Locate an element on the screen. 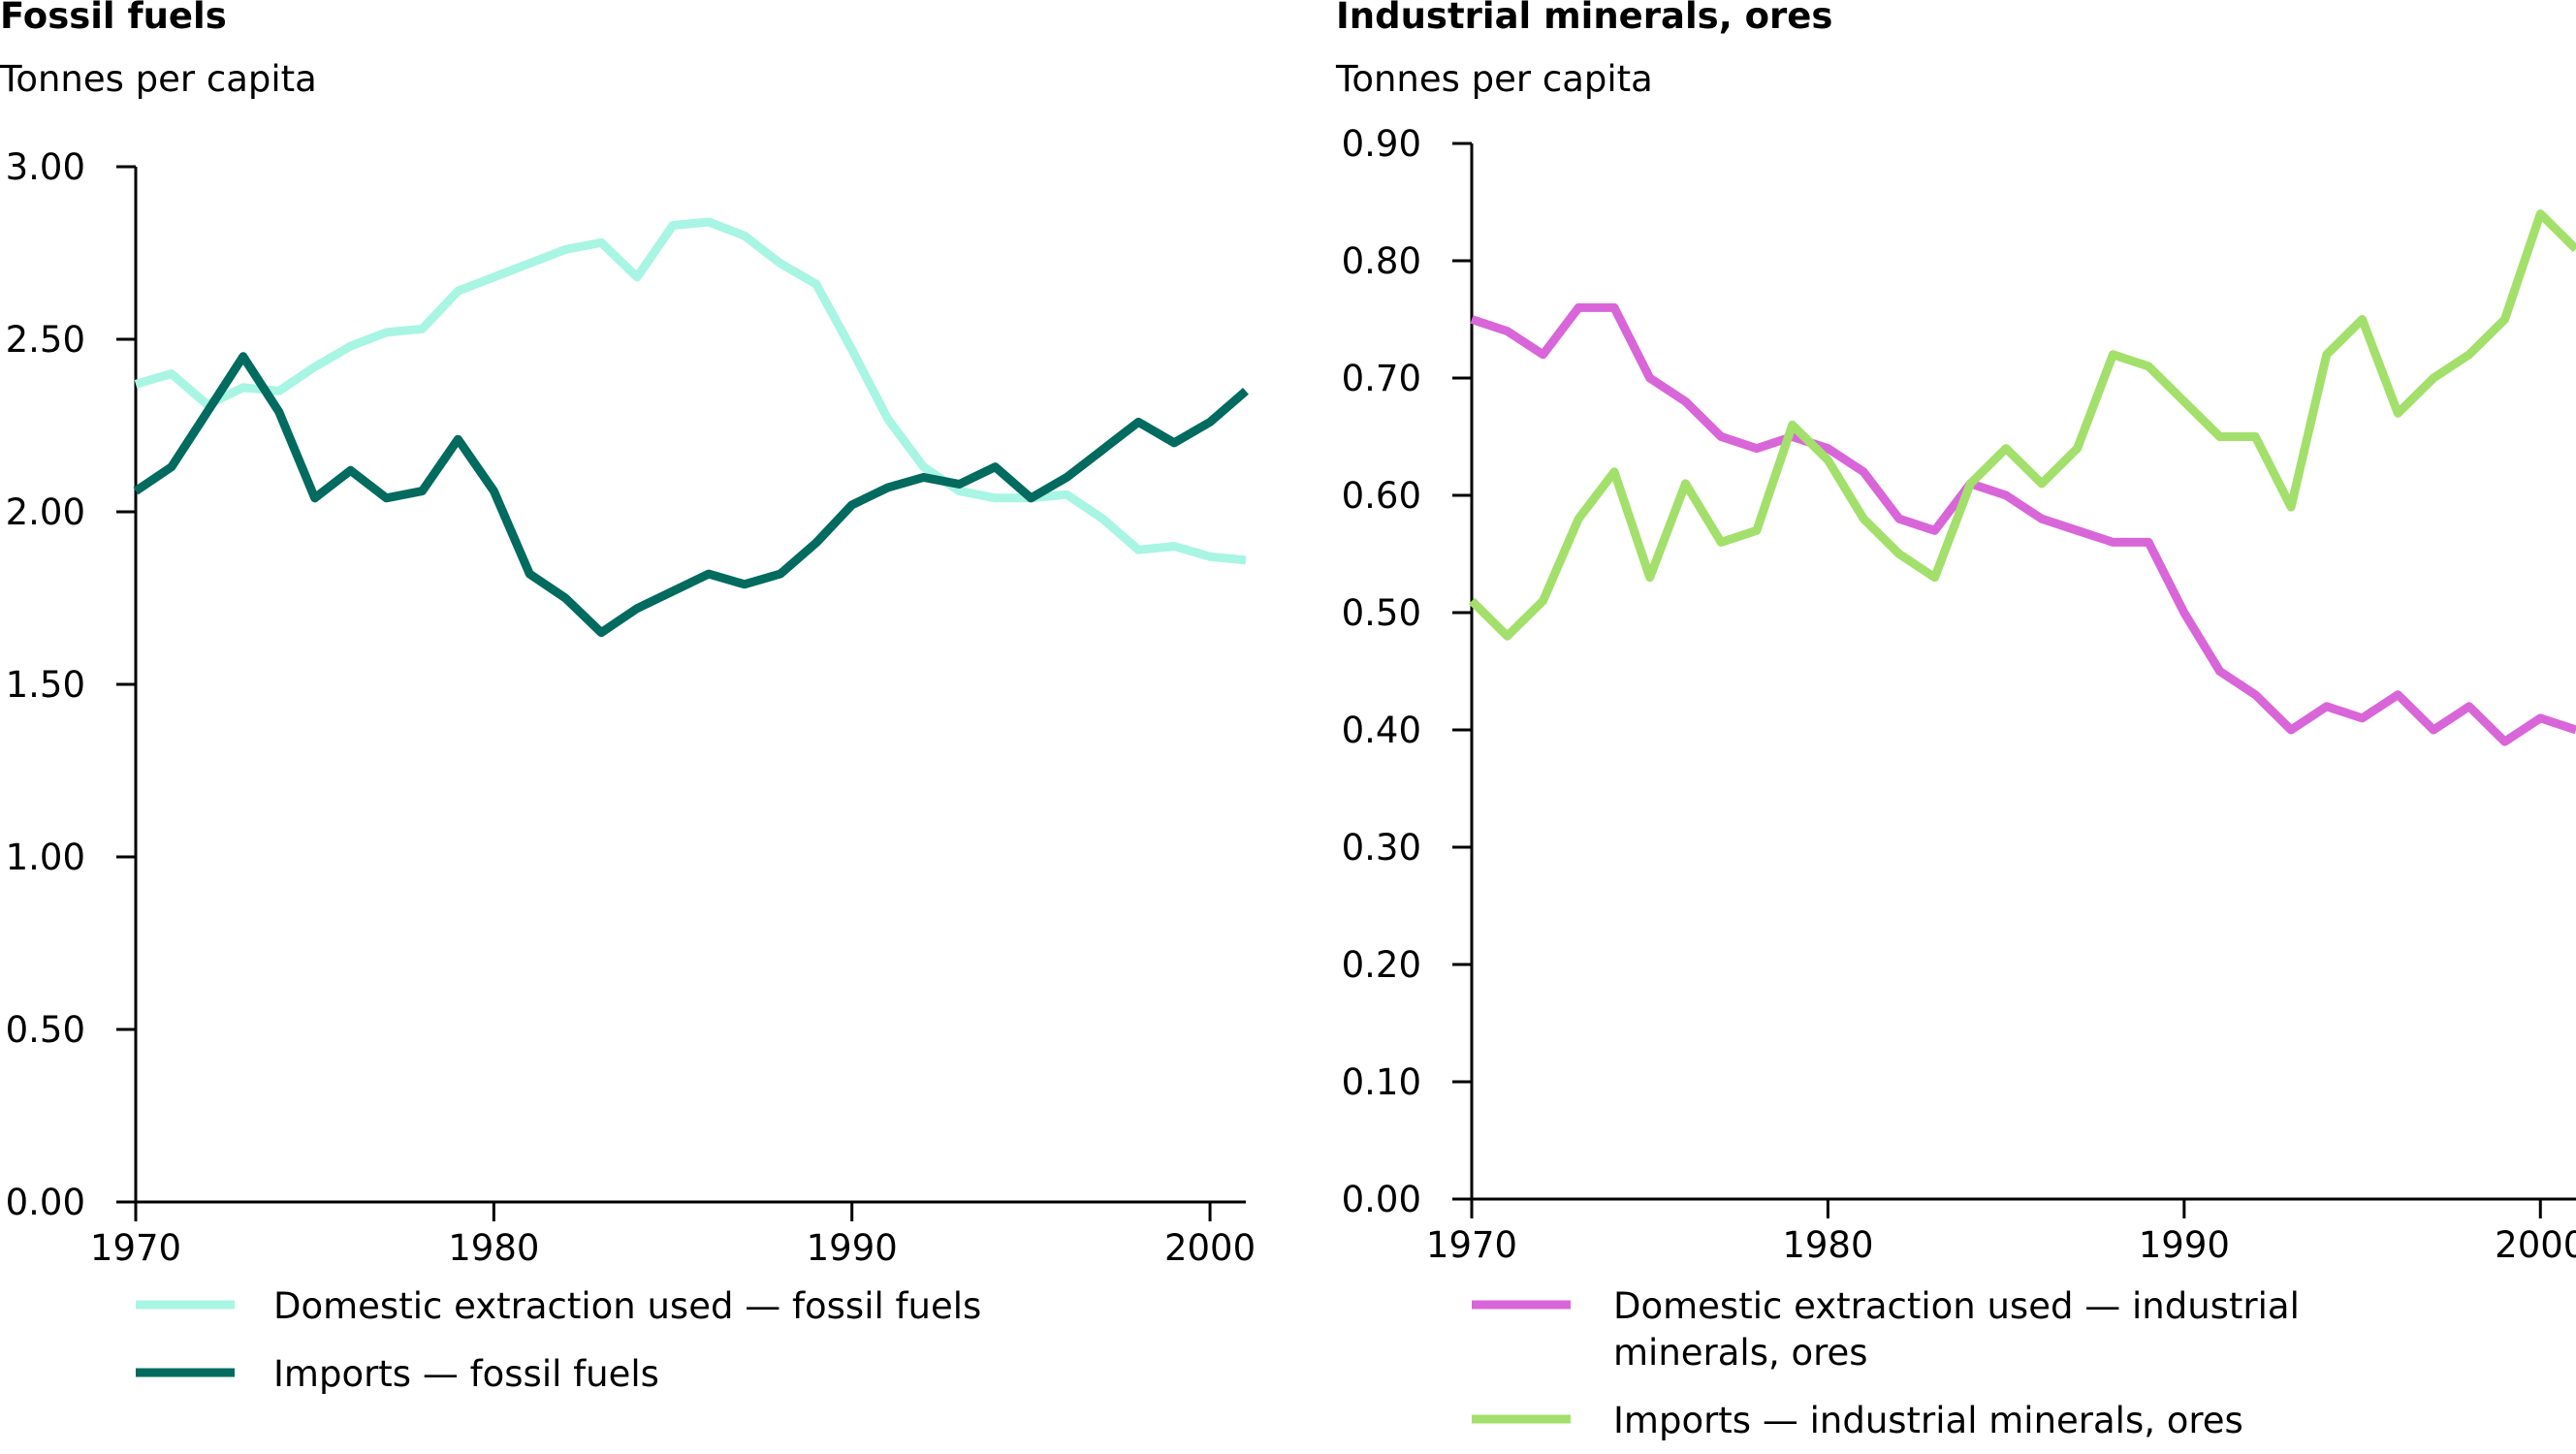 The height and width of the screenshot is (1454, 2576). y-tick-label: 0.40 is located at coordinates (1382, 730).